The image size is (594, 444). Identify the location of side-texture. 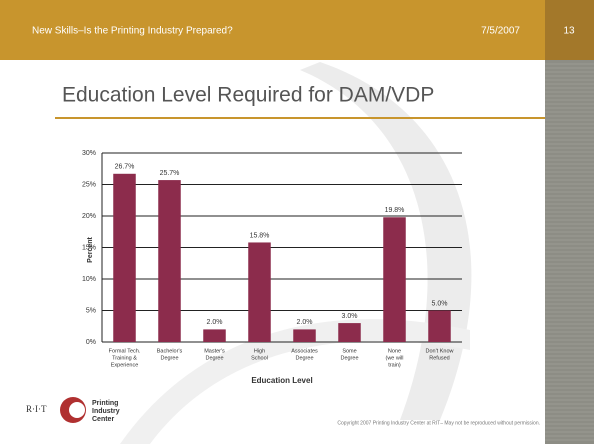
(569, 252).